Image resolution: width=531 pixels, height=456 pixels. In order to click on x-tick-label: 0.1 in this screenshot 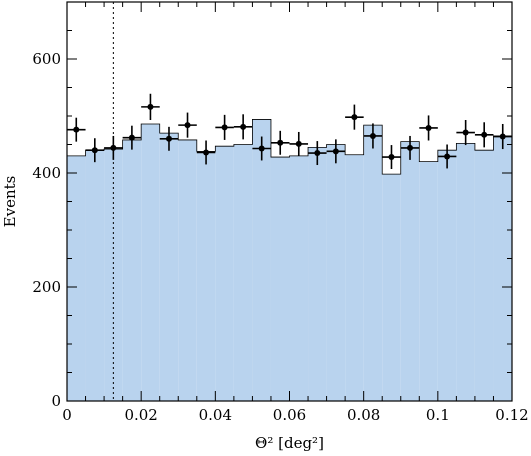, I will do `click(438, 415)`.